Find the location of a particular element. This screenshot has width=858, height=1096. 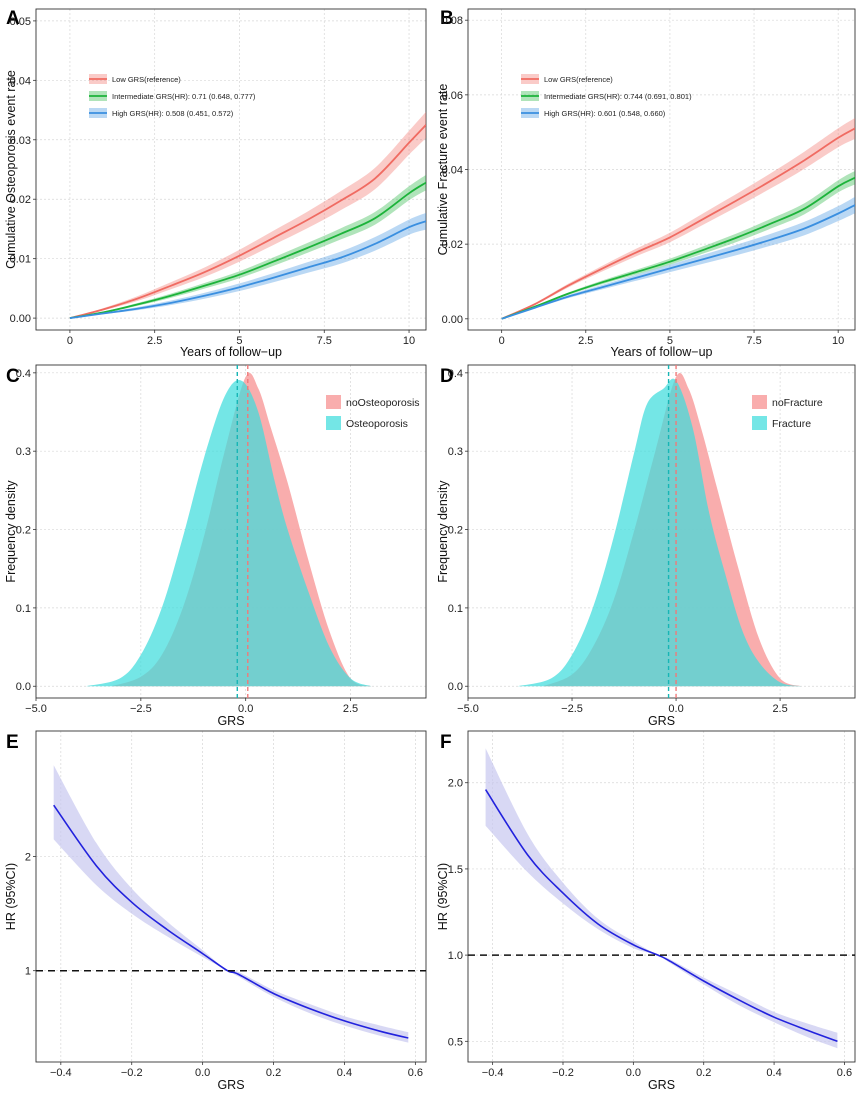

y-tick-label: 0.03 is located at coordinates (20, 141).